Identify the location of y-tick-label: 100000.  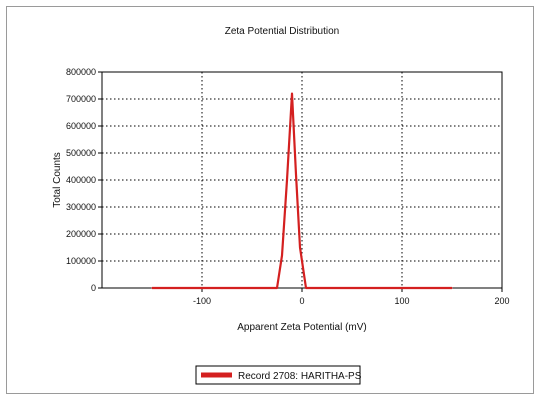
(81, 261).